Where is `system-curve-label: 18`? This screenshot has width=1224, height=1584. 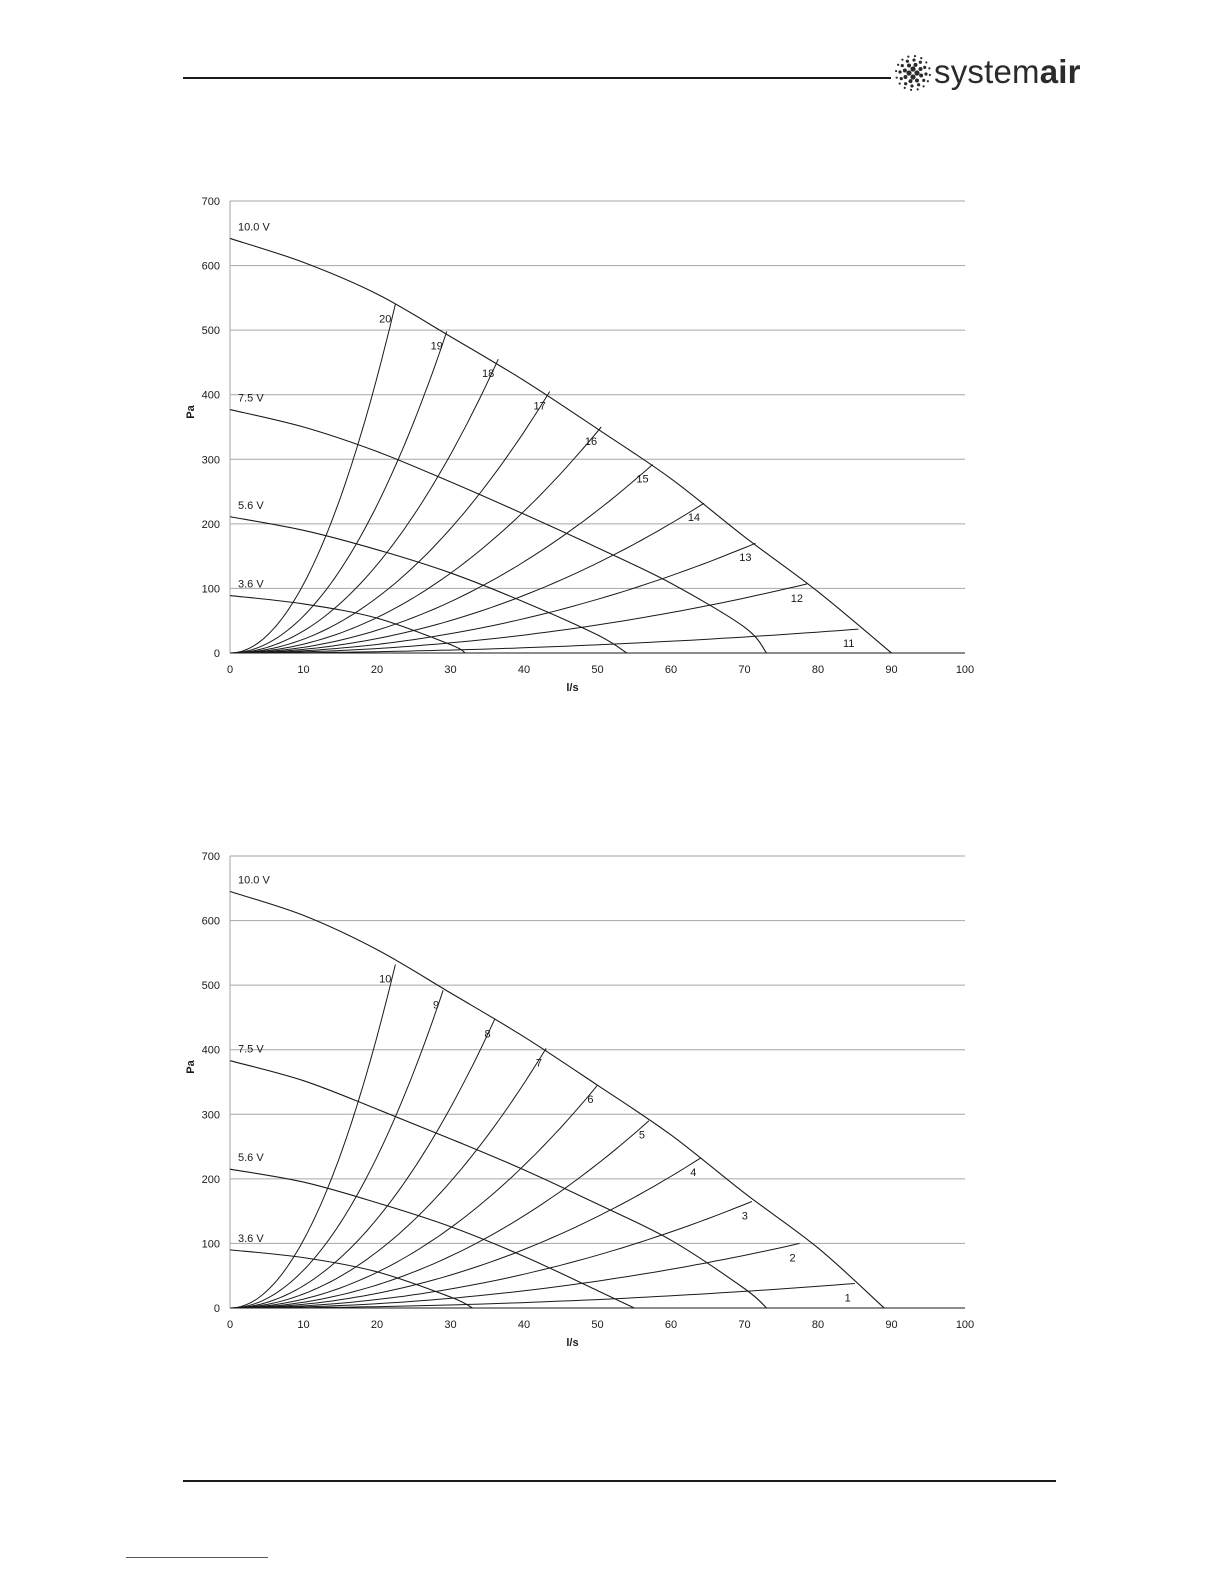
system-curve-label: 18 is located at coordinates (488, 374).